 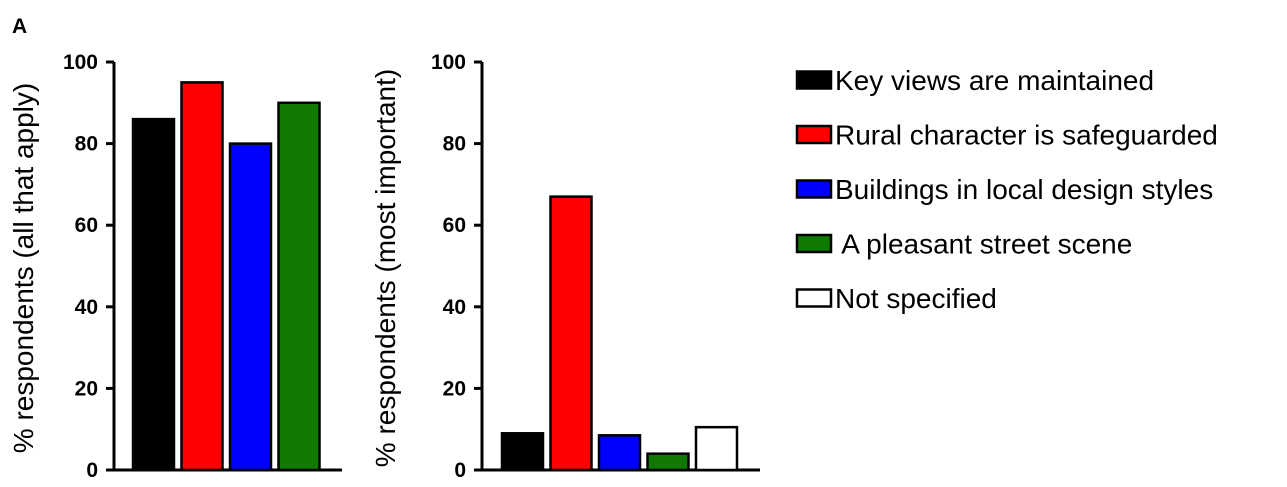 I want to click on legend-label: Buildings in local design styles, so click(x=1024, y=189).